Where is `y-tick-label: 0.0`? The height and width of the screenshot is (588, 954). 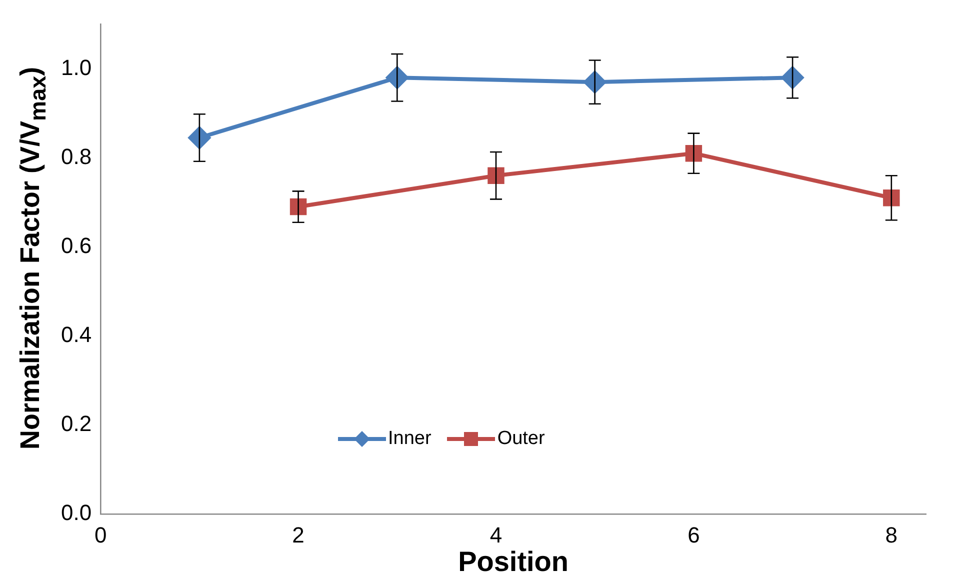 y-tick-label: 0.0 is located at coordinates (76, 513).